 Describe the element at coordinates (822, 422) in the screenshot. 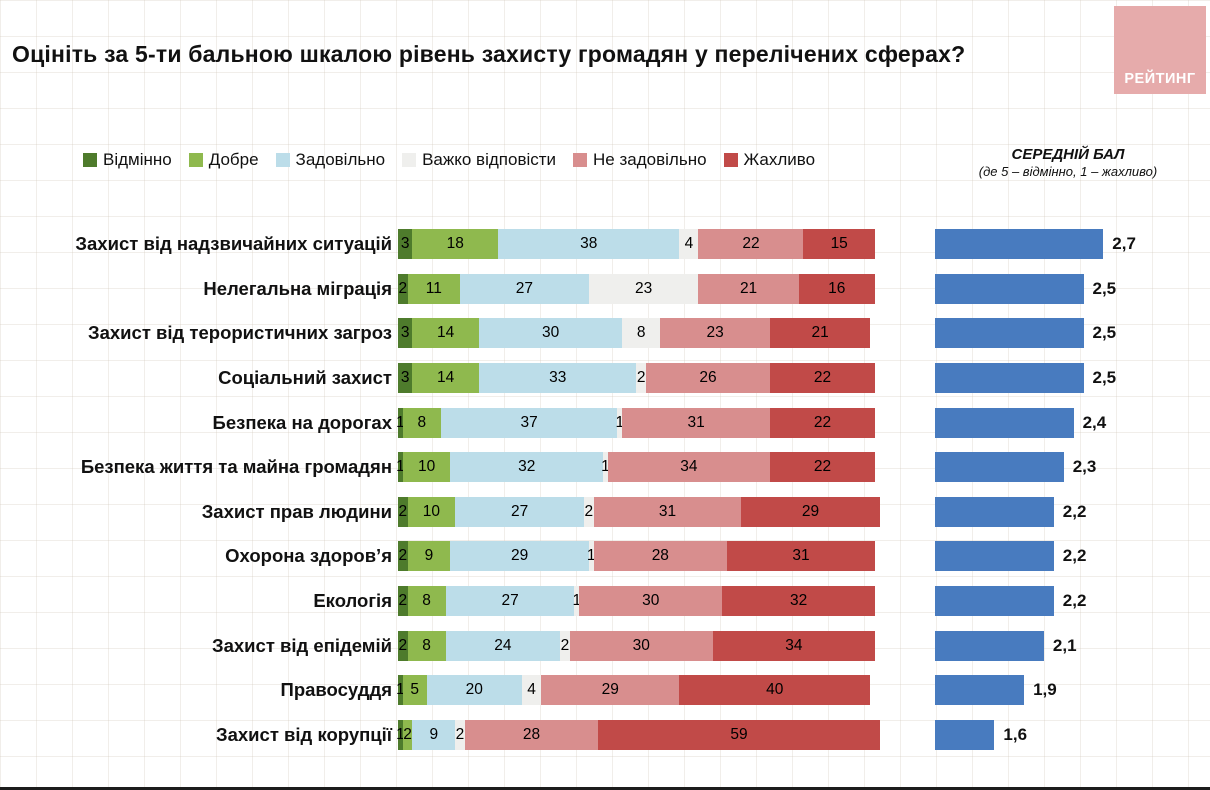

I see `bar-segment: 22` at that location.